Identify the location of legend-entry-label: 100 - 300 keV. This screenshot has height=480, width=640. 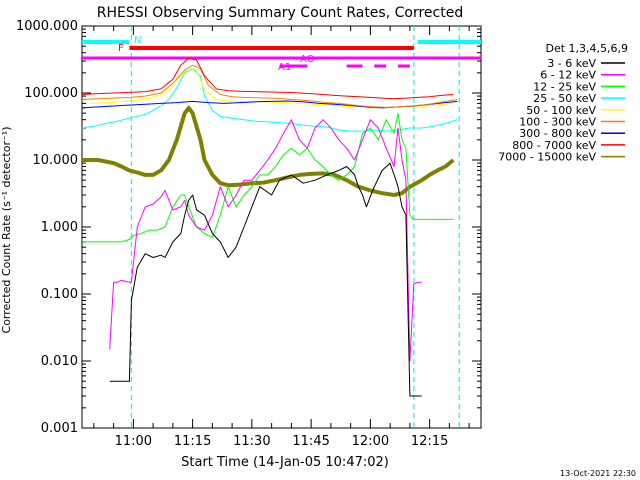
(557, 122).